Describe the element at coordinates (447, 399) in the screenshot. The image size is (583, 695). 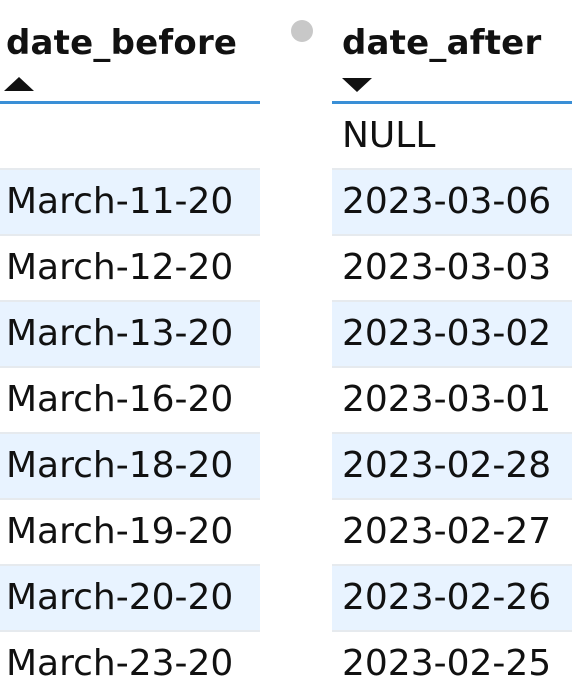
I see `cell-date-after: 2023-03-01` at that location.